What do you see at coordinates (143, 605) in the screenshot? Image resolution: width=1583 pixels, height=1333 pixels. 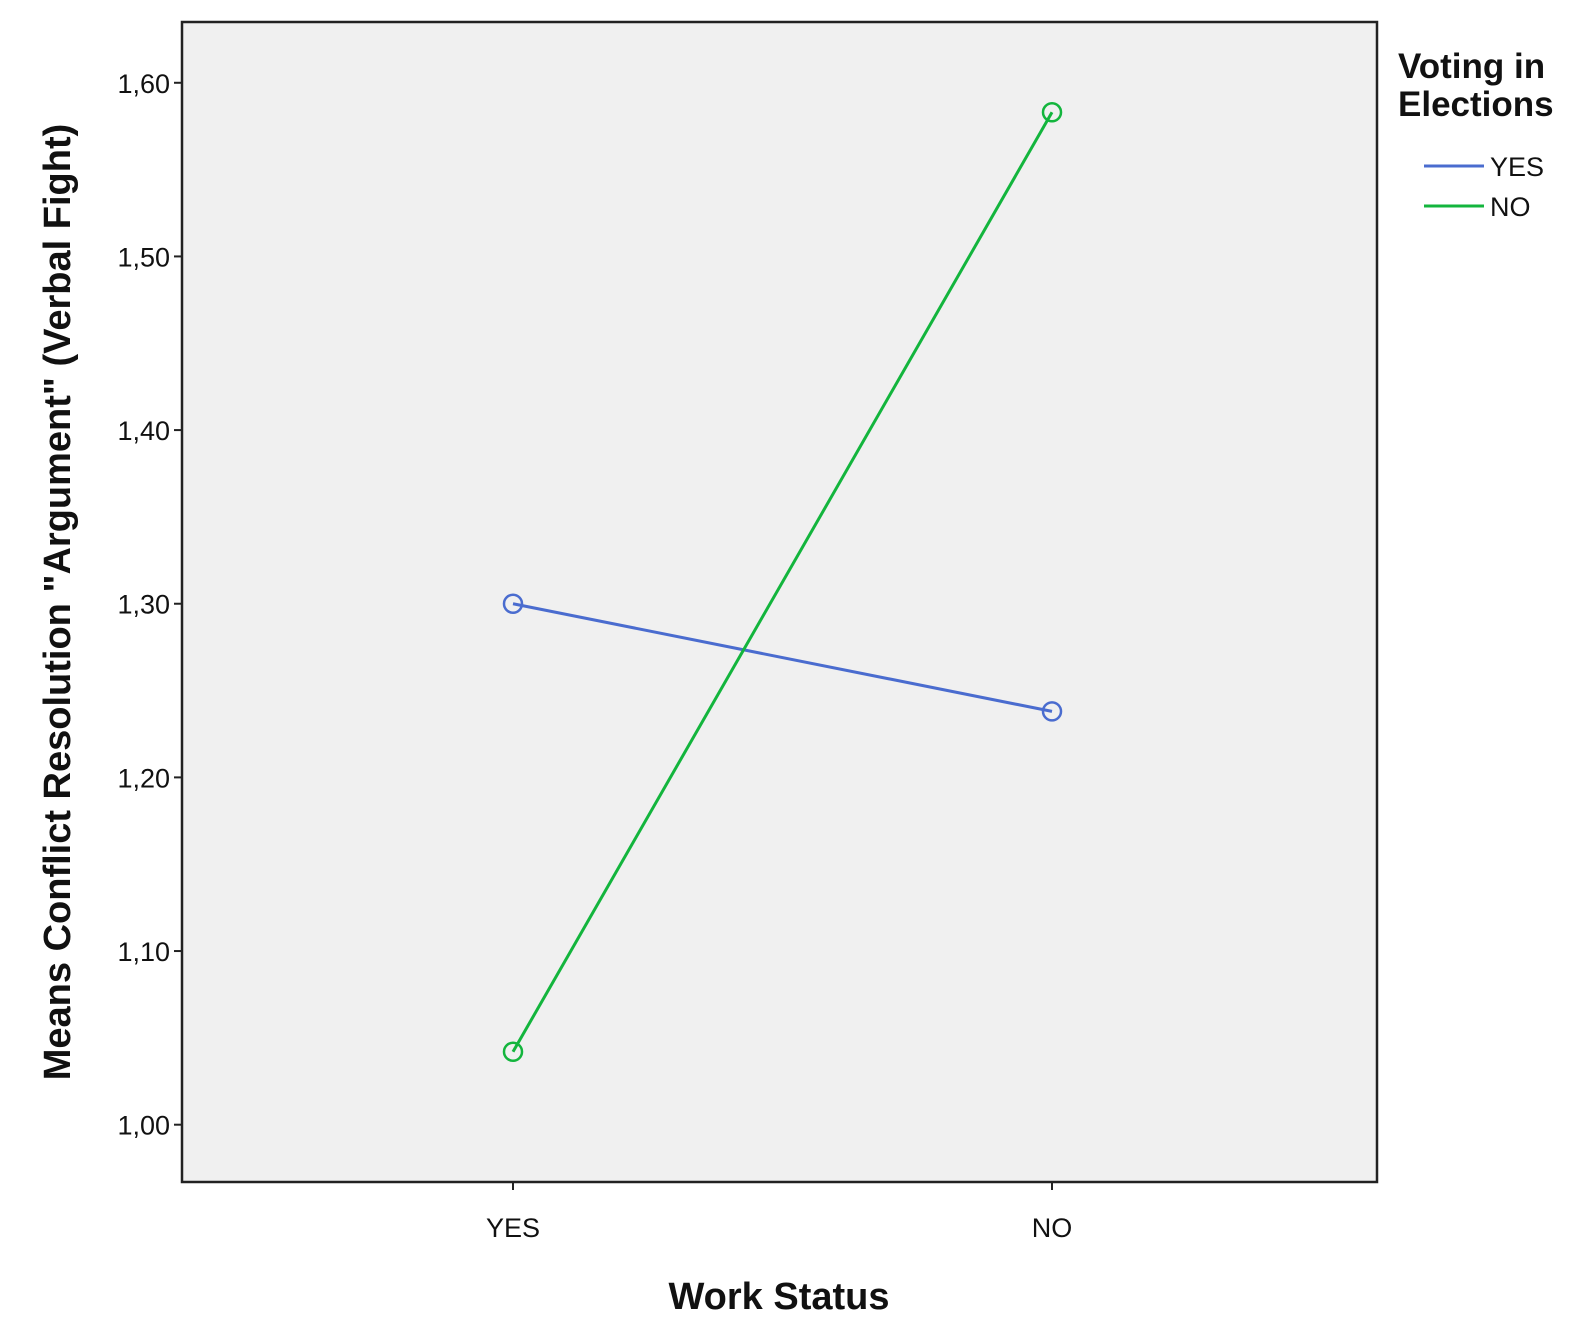 I see `y-tick-label: 1,30` at bounding box center [143, 605].